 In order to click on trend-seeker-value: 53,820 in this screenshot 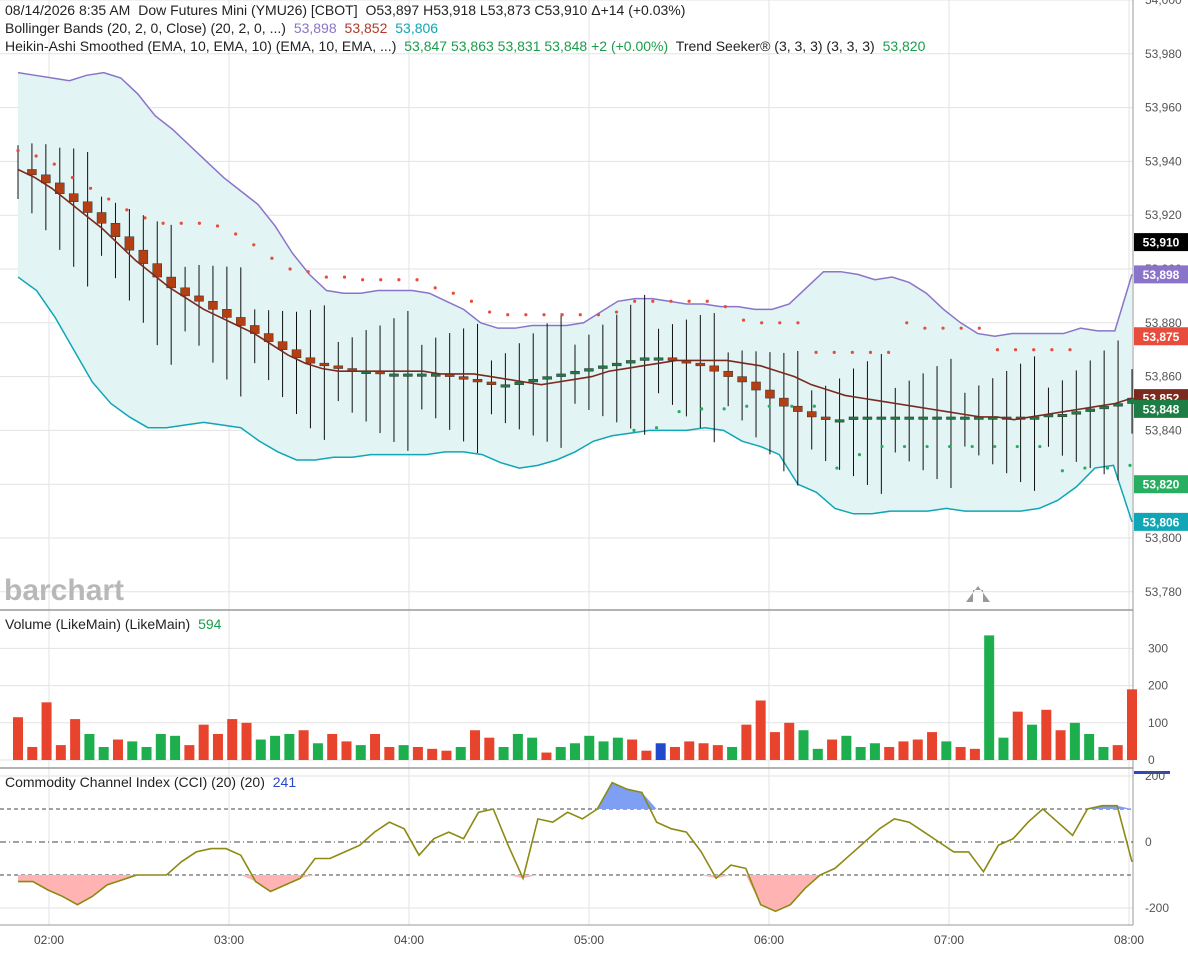, I will do `click(904, 46)`.